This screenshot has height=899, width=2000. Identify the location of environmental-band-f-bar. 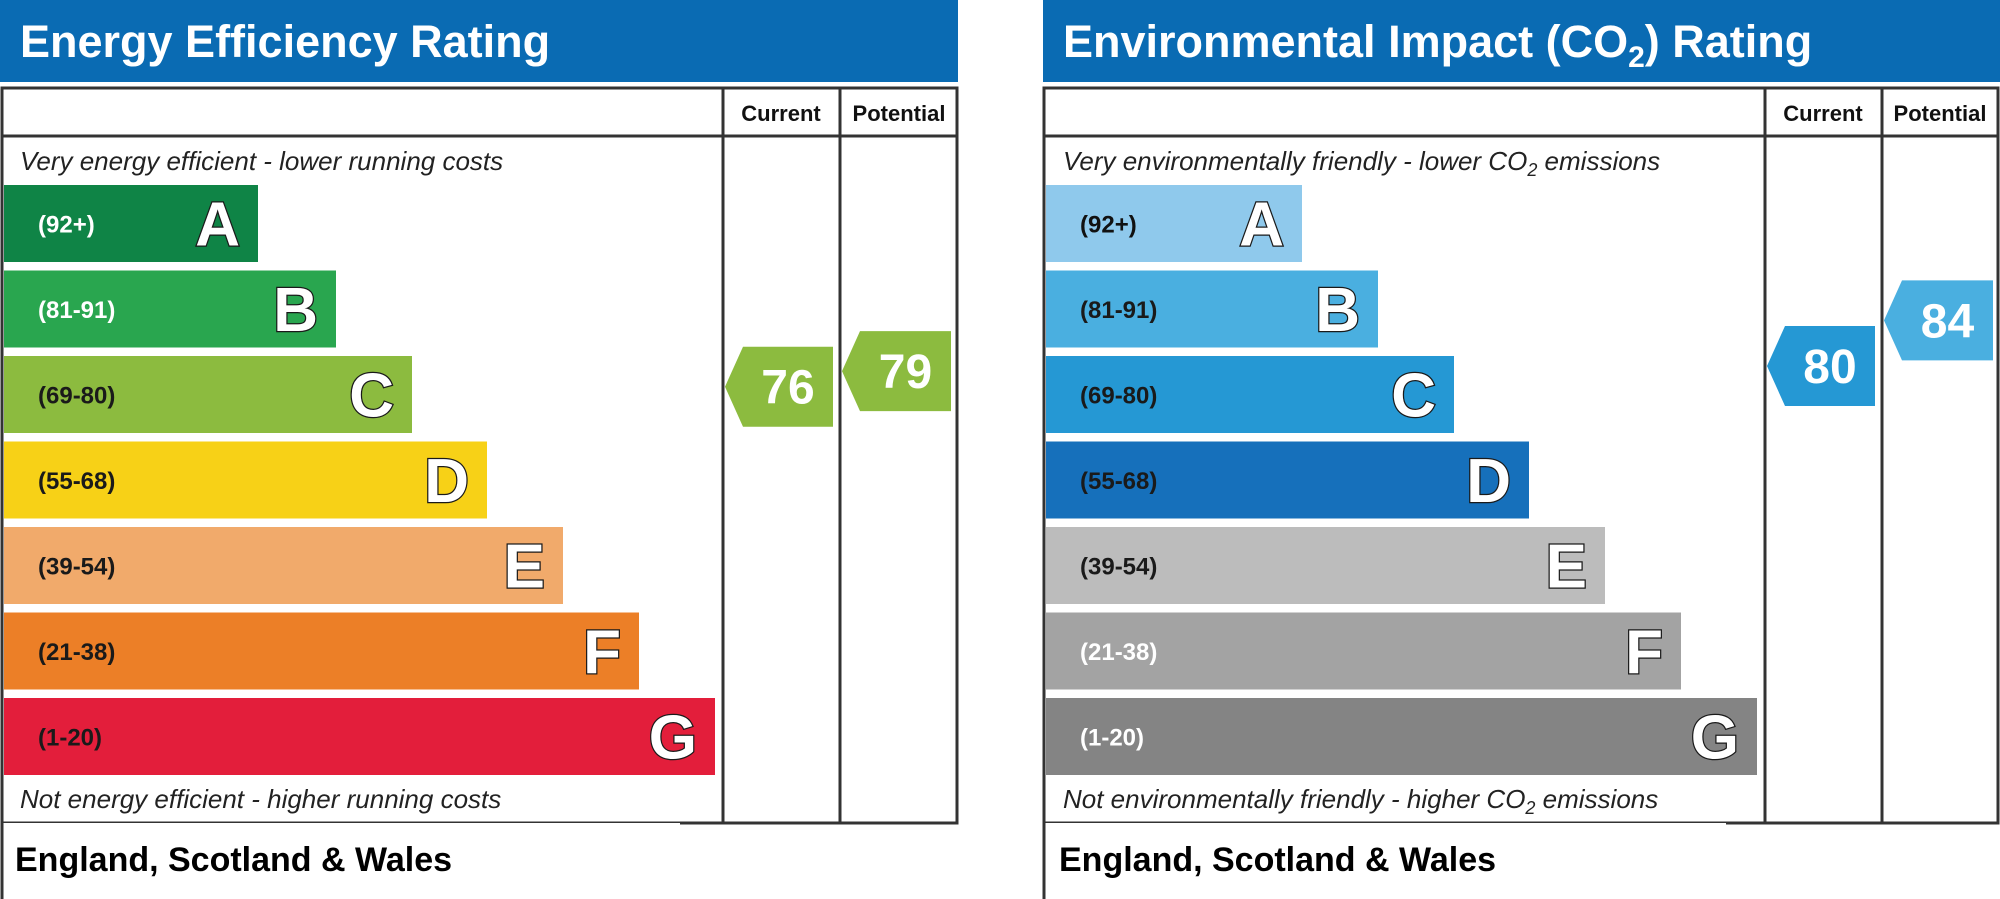
(1363, 651).